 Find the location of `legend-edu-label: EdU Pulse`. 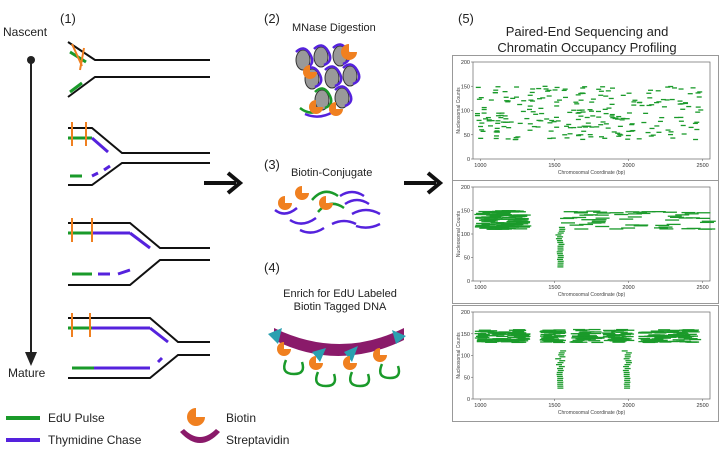

legend-edu-label: EdU Pulse is located at coordinates (76, 418).